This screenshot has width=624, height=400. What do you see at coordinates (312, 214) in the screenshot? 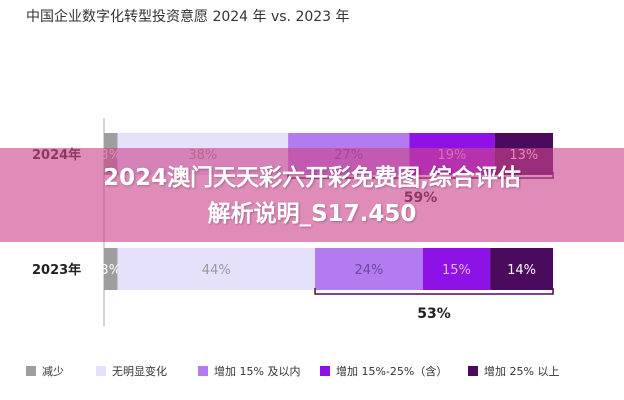
I see `overlay-line-2: 解析说明_S17.450` at bounding box center [312, 214].